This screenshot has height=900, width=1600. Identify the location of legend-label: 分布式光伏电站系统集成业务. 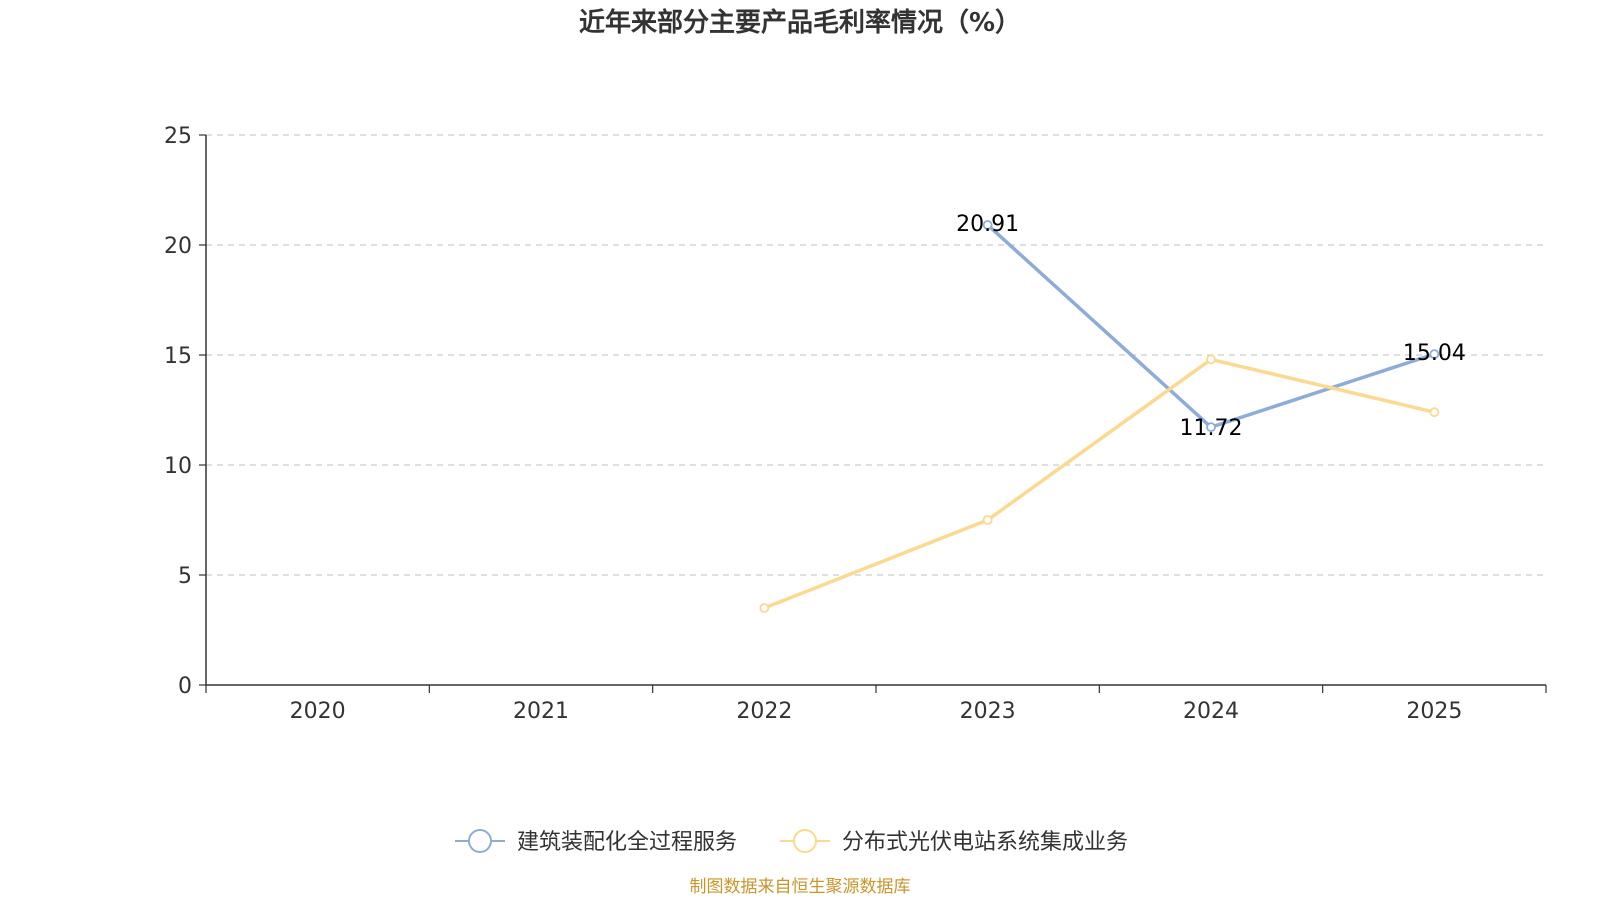
(985, 842).